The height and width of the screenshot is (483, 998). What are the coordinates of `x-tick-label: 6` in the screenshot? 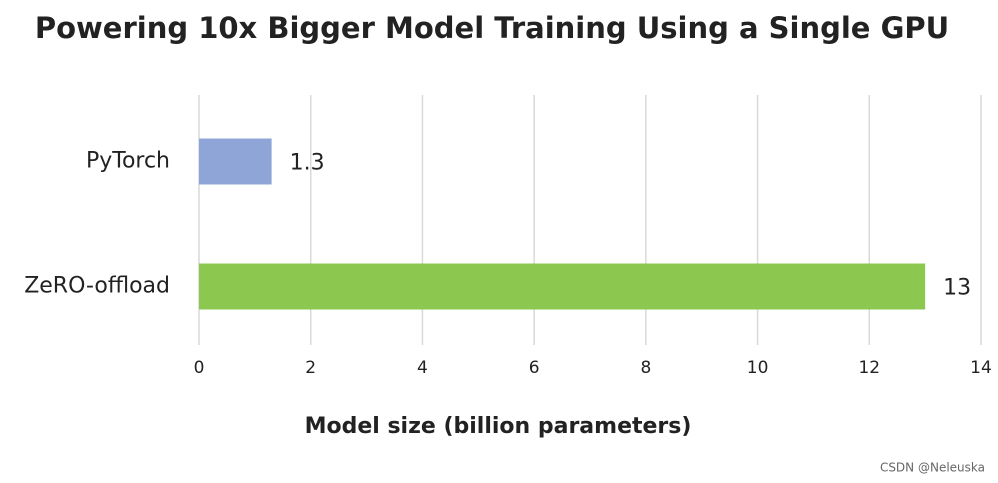 It's located at (534, 368).